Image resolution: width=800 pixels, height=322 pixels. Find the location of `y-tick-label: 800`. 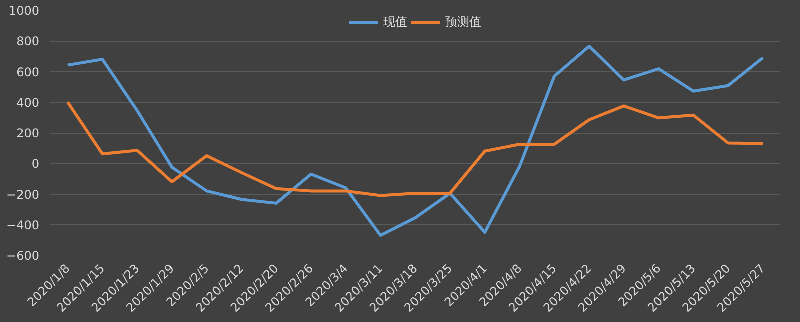

y-tick-label: 800 is located at coordinates (28, 41).